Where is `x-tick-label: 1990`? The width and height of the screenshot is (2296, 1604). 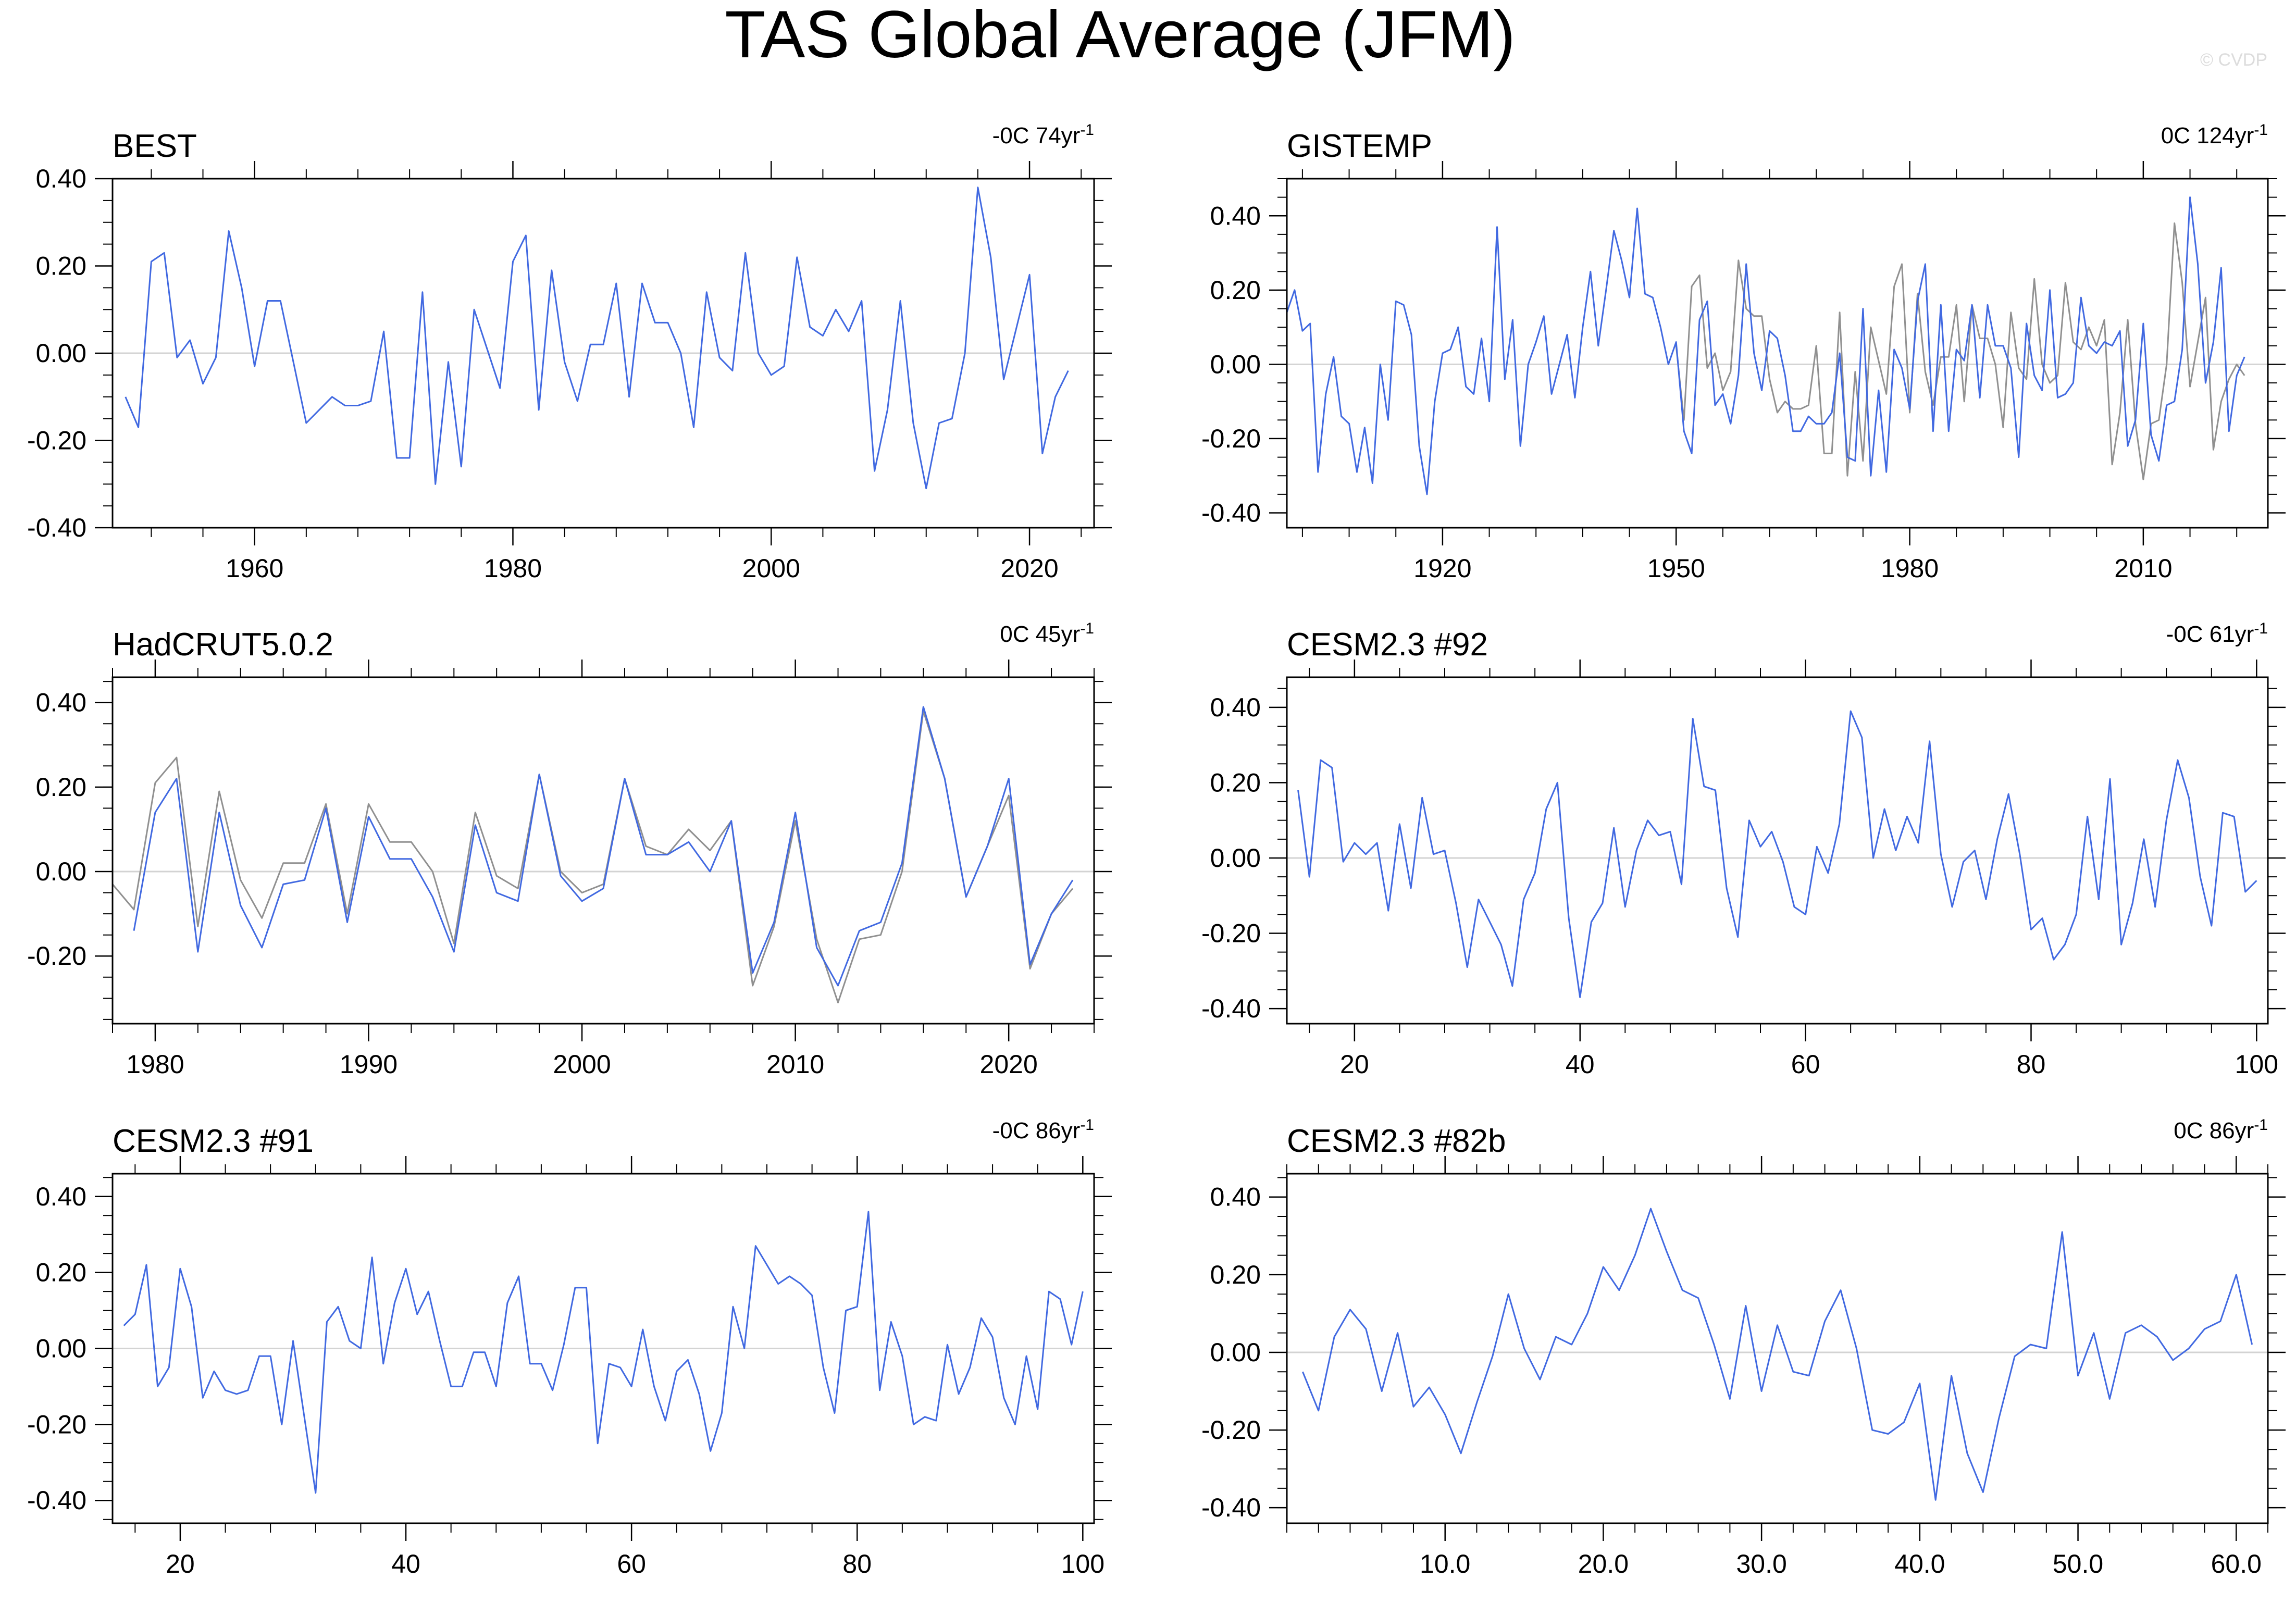 x-tick-label: 1990 is located at coordinates (369, 1064).